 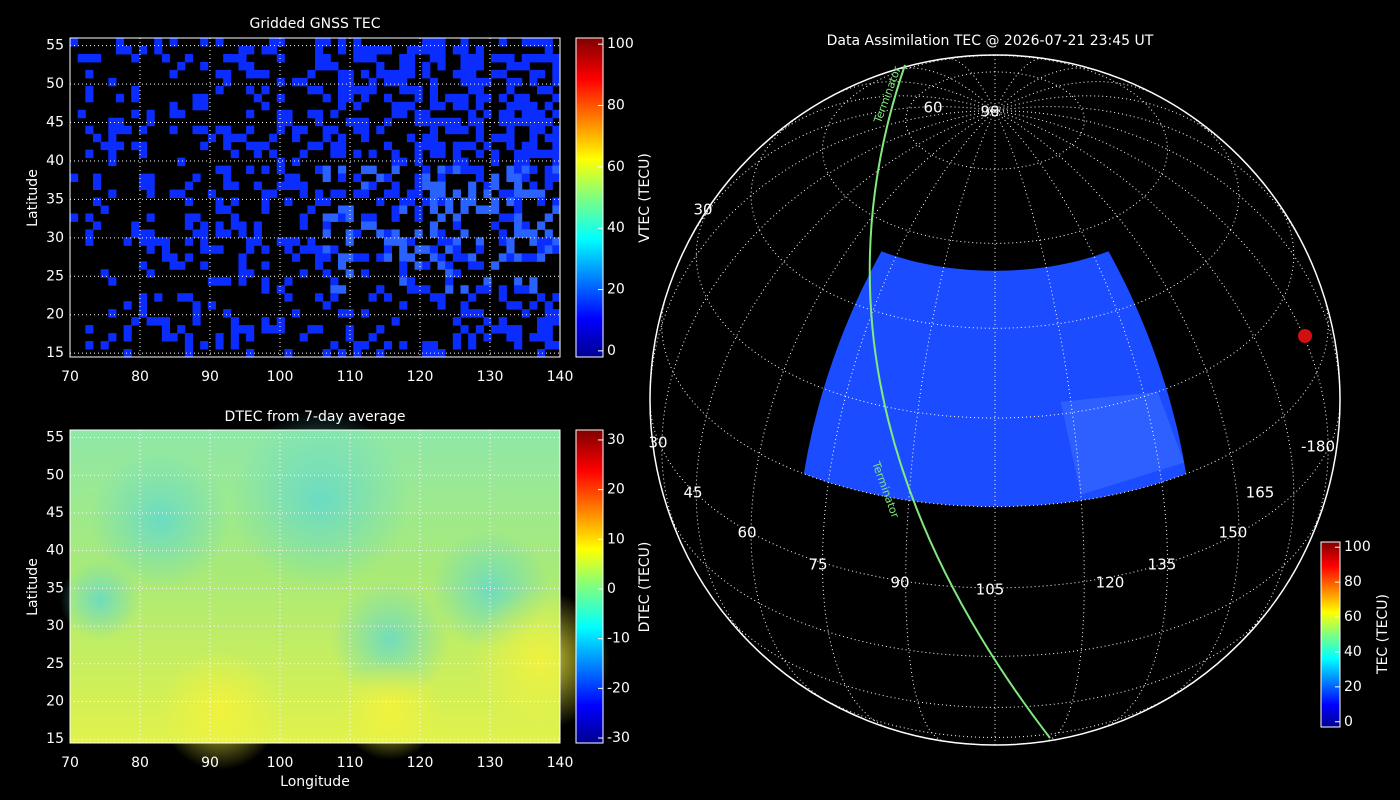 I want to click on graticule-label: -180, so click(x=1318, y=447).